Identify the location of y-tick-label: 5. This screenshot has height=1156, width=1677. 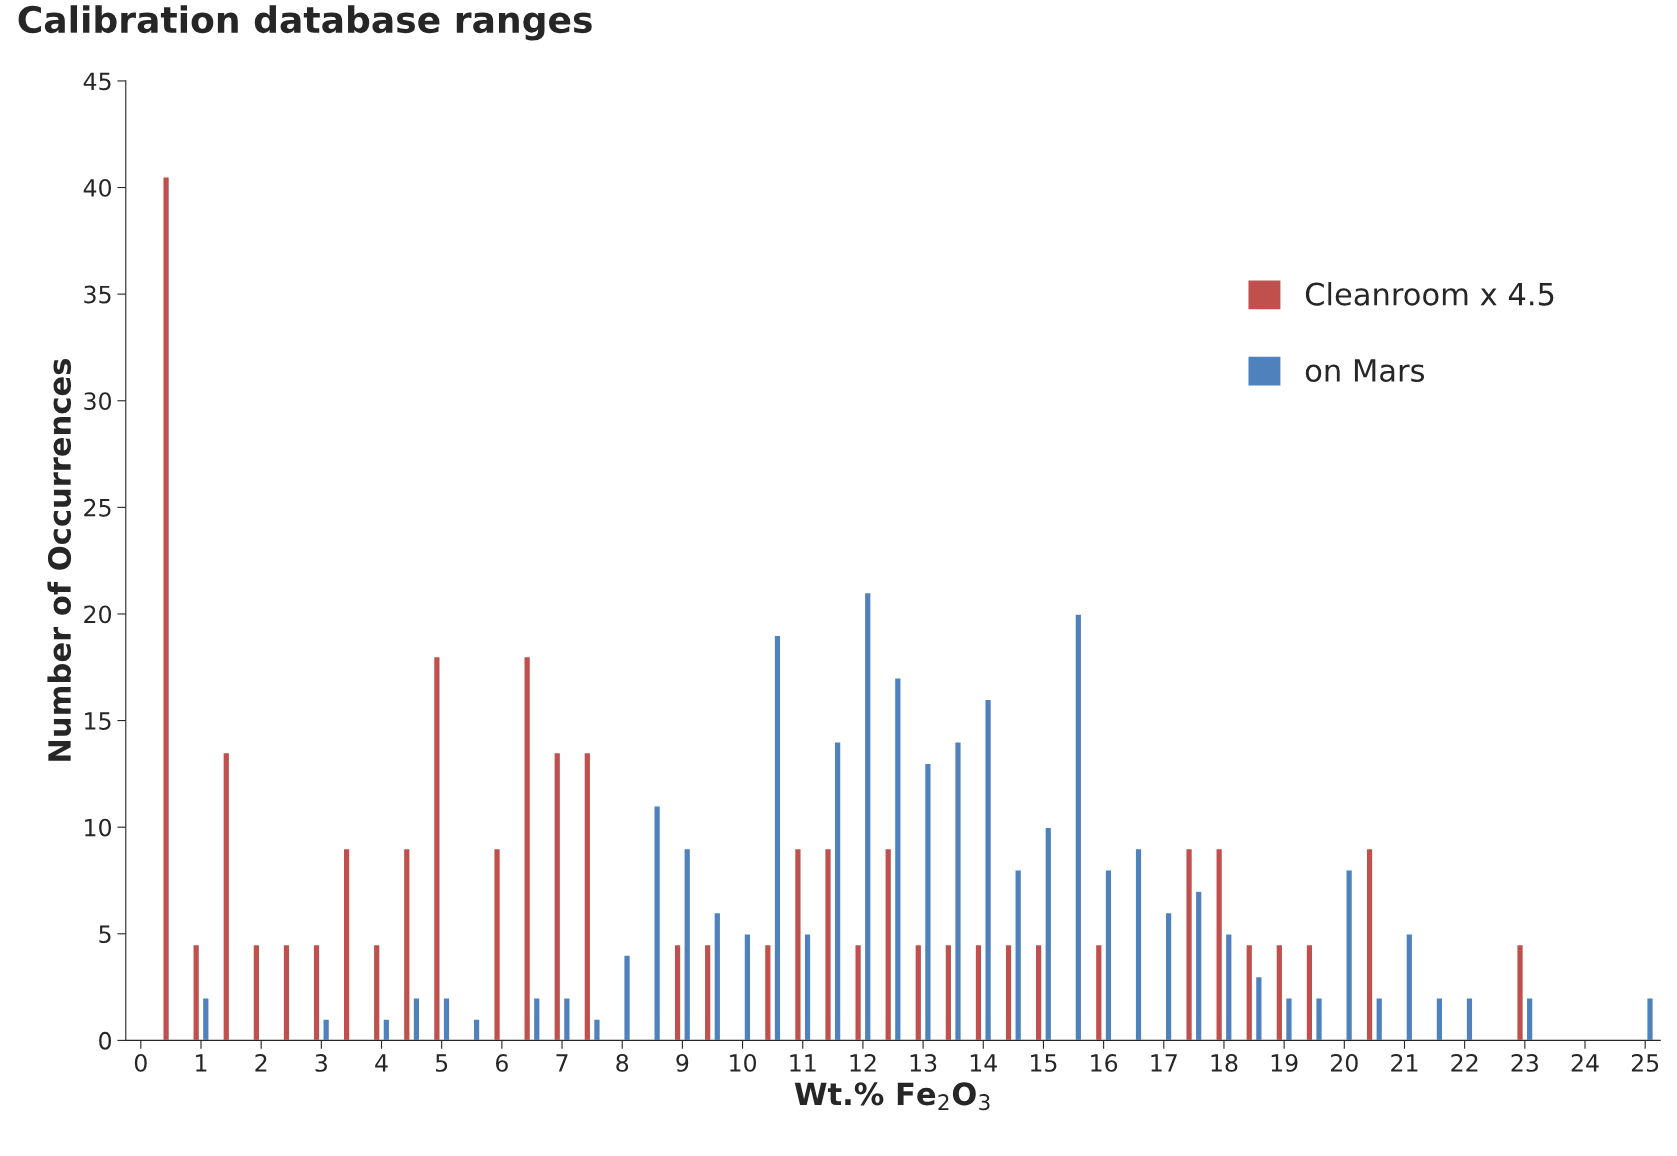
(105, 934).